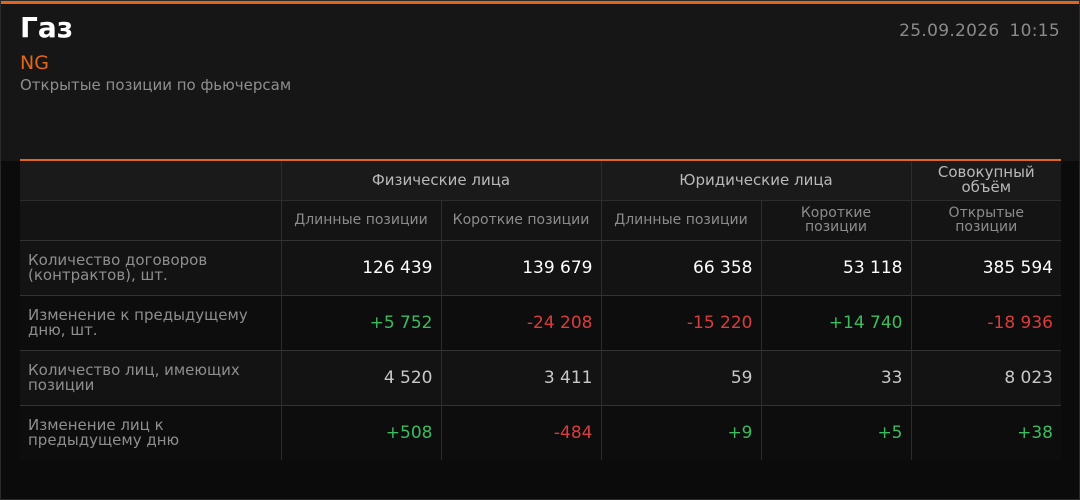 This screenshot has width=1080, height=500. Describe the element at coordinates (985, 180) in the screenshot. I see `group-header: Совокупный объём` at that location.